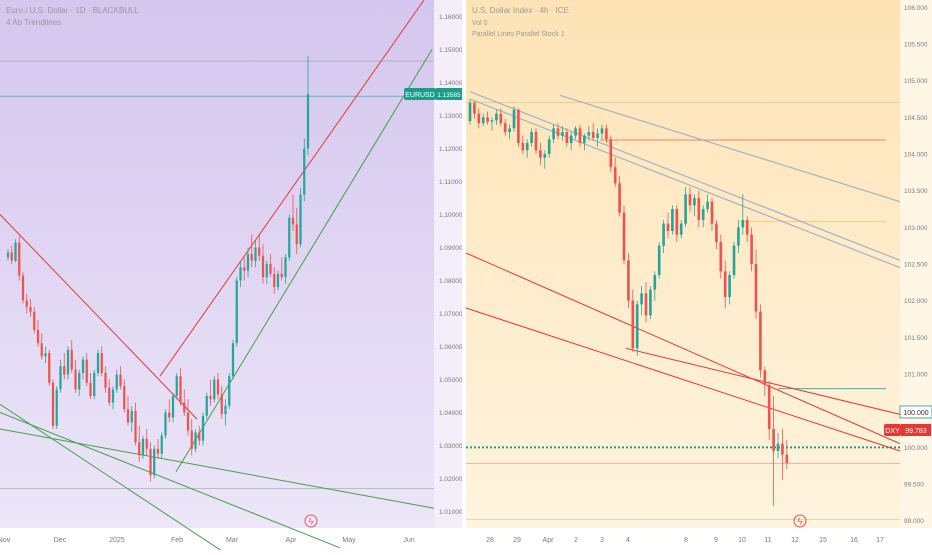 This screenshot has height=555, width=932. I want to click on x-tick-label: 2025, so click(117, 540).